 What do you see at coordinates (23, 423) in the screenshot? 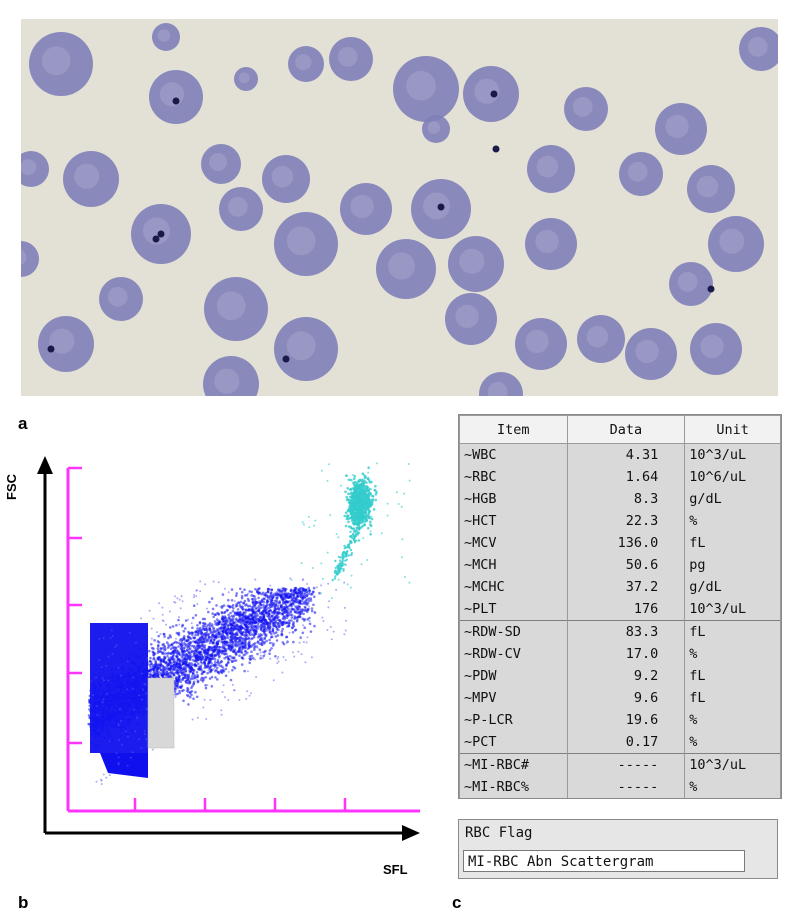
I see `panel-label-a: a` at bounding box center [23, 423].